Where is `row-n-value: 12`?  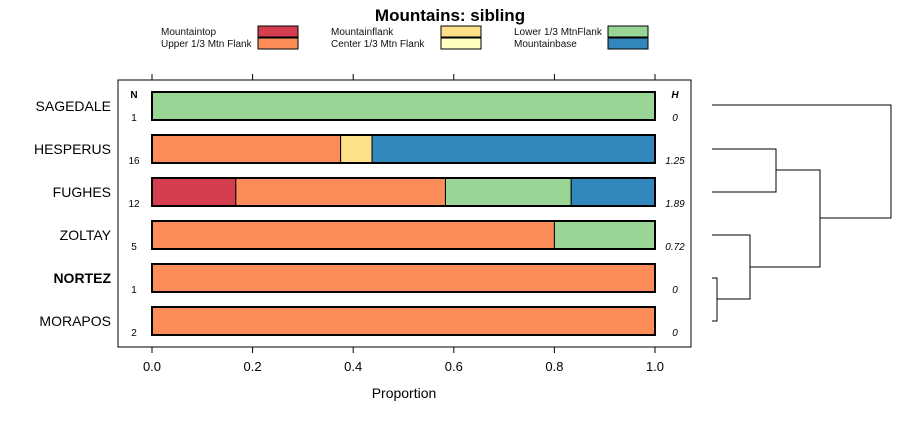 row-n-value: 12 is located at coordinates (134, 204).